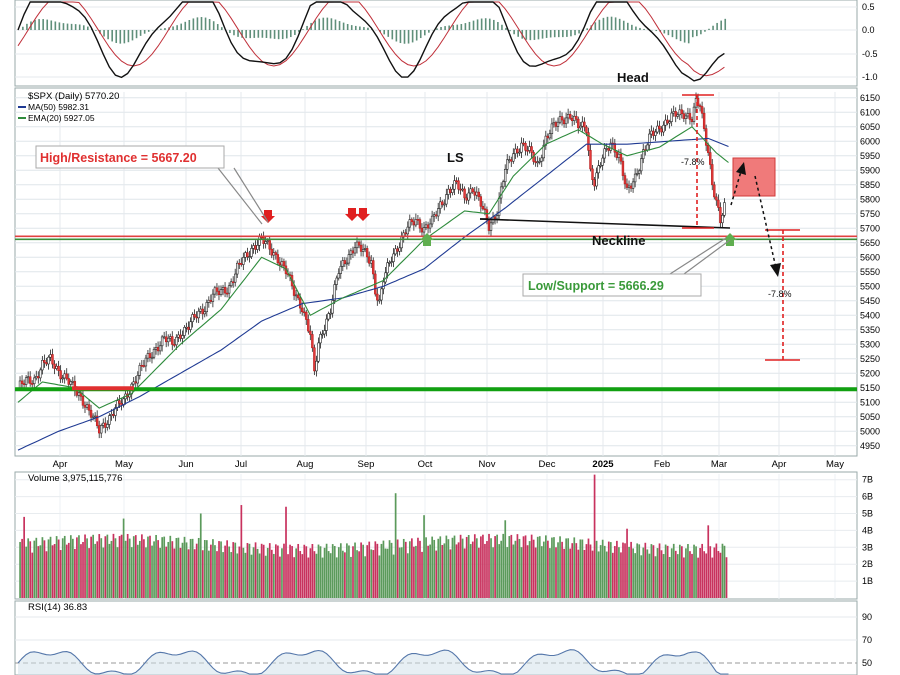 The height and width of the screenshot is (675, 900). I want to click on x-tick-label: 2025, so click(603, 464).